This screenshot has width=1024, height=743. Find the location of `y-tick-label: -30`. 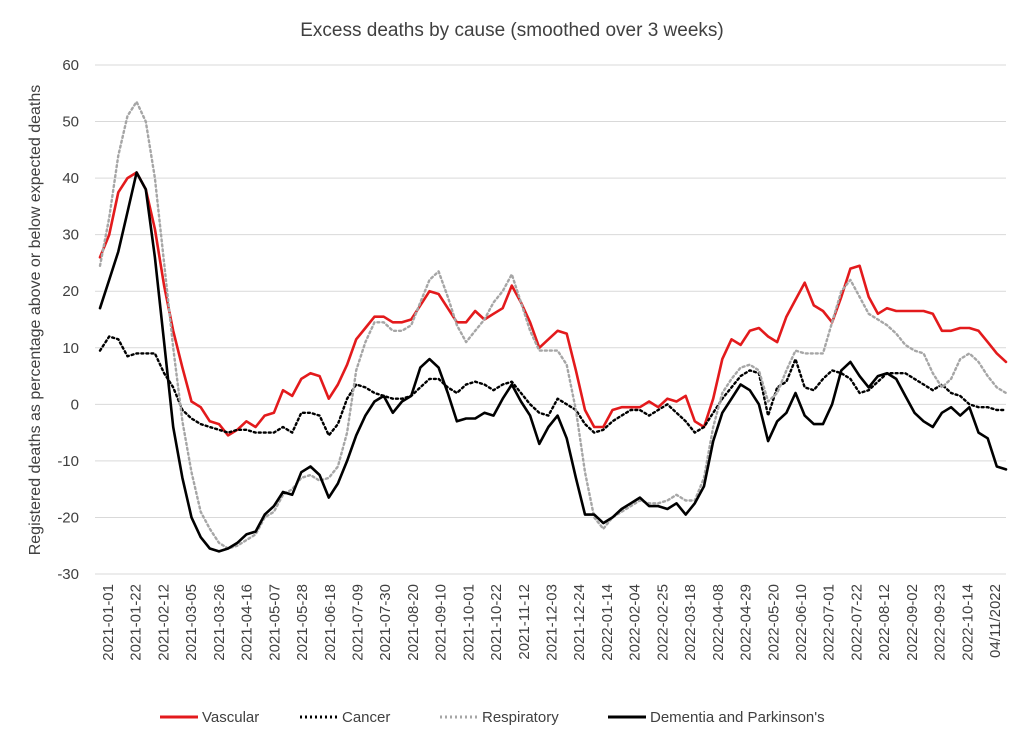

y-tick-label: -30 is located at coordinates (68, 574).